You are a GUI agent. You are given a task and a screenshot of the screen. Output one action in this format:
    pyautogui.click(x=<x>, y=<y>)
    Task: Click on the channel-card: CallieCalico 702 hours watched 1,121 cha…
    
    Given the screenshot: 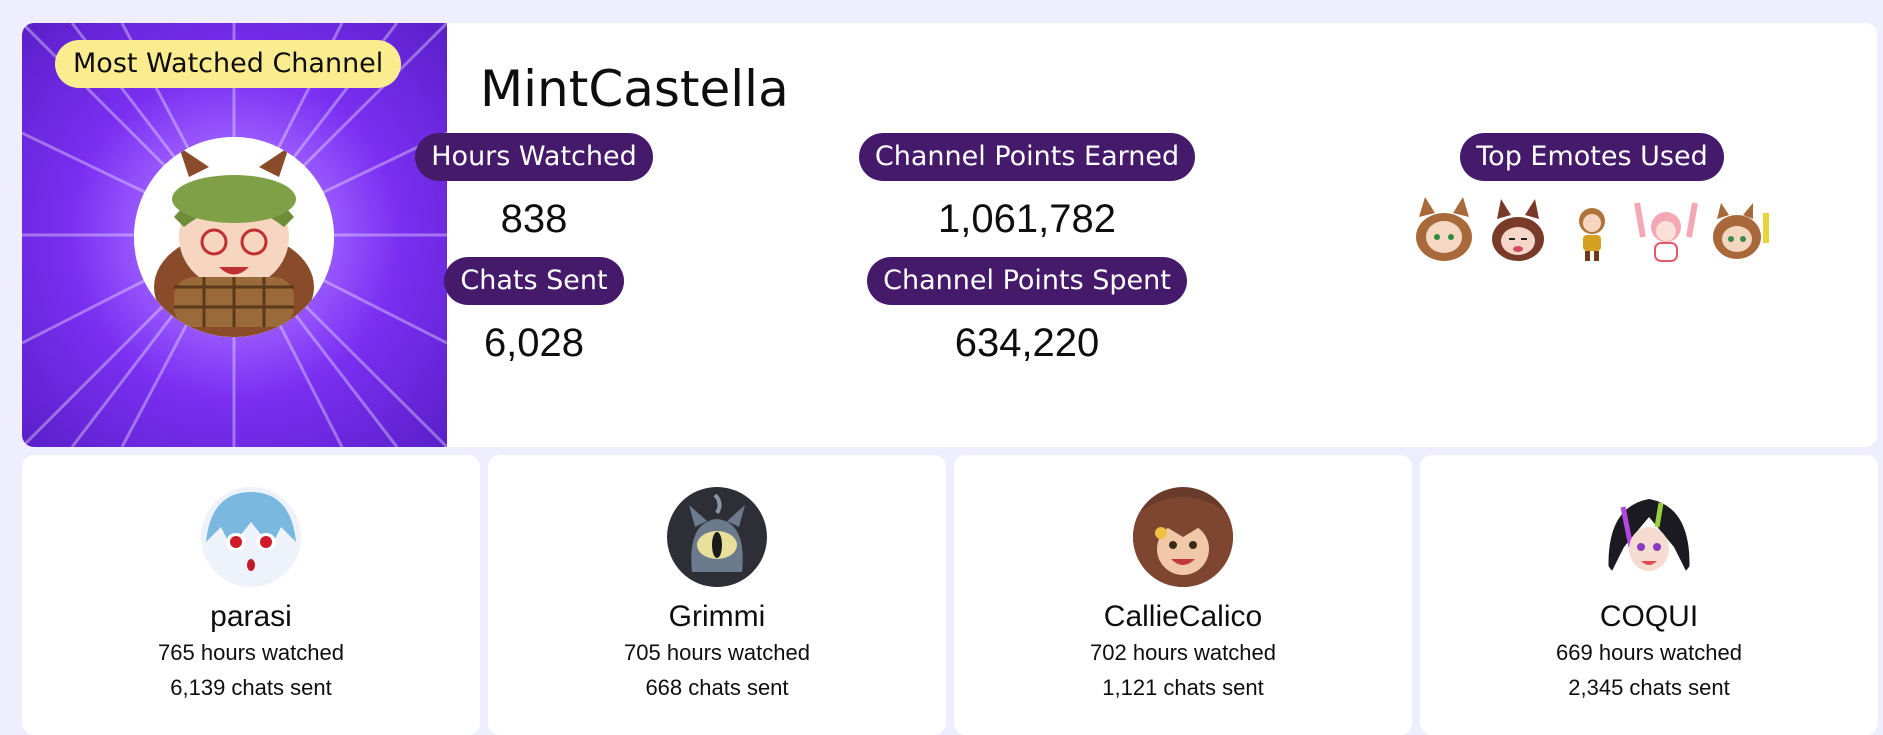 What is the action you would take?
    pyautogui.click(x=1183, y=595)
    